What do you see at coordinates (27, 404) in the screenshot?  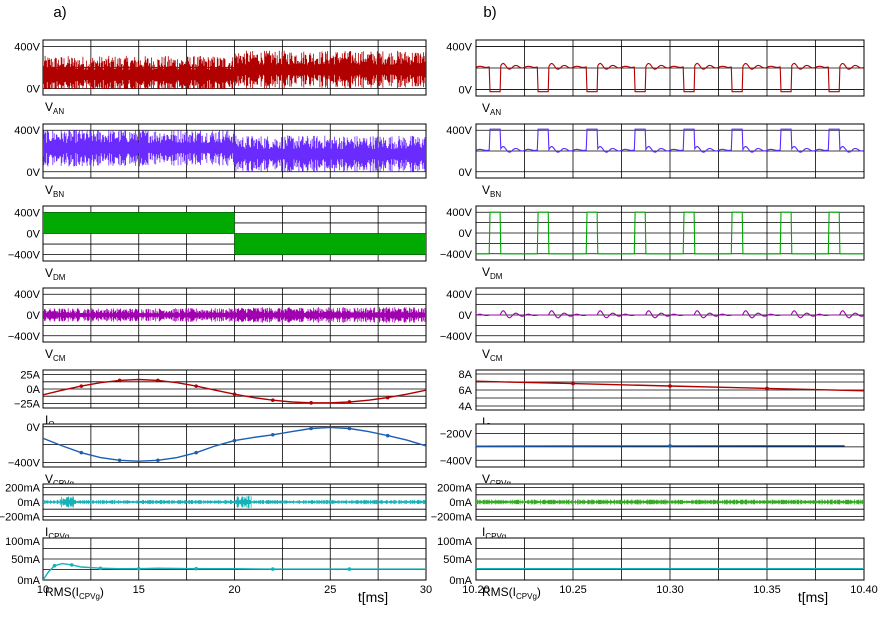 I see `y-tick-label: −25A` at bounding box center [27, 404].